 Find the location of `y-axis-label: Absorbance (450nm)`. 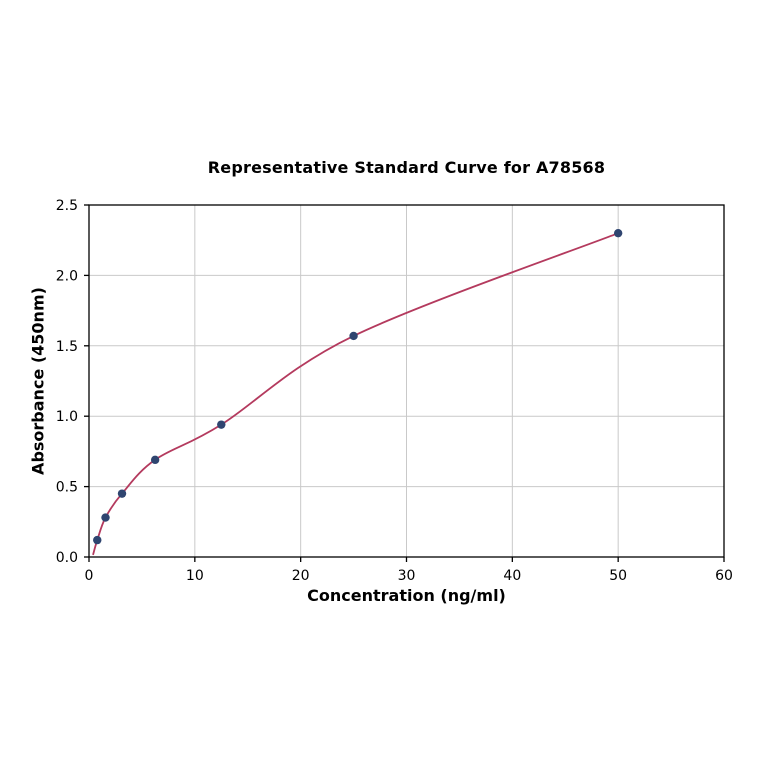

y-axis-label: Absorbance (450nm) is located at coordinates (38, 381).